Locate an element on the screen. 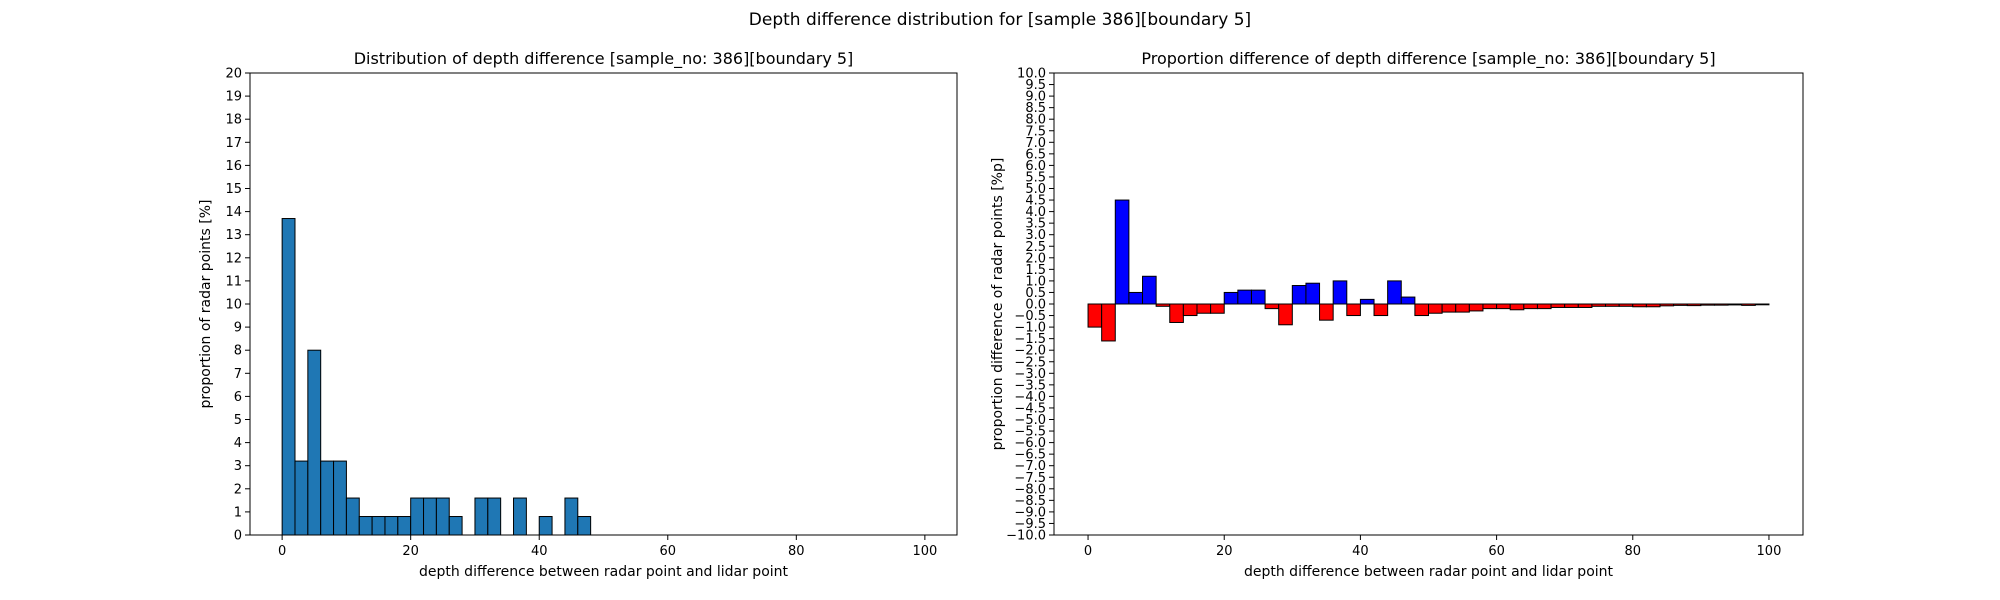  proportion-difference-y-tick-label: −6.0 is located at coordinates (1030, 443).